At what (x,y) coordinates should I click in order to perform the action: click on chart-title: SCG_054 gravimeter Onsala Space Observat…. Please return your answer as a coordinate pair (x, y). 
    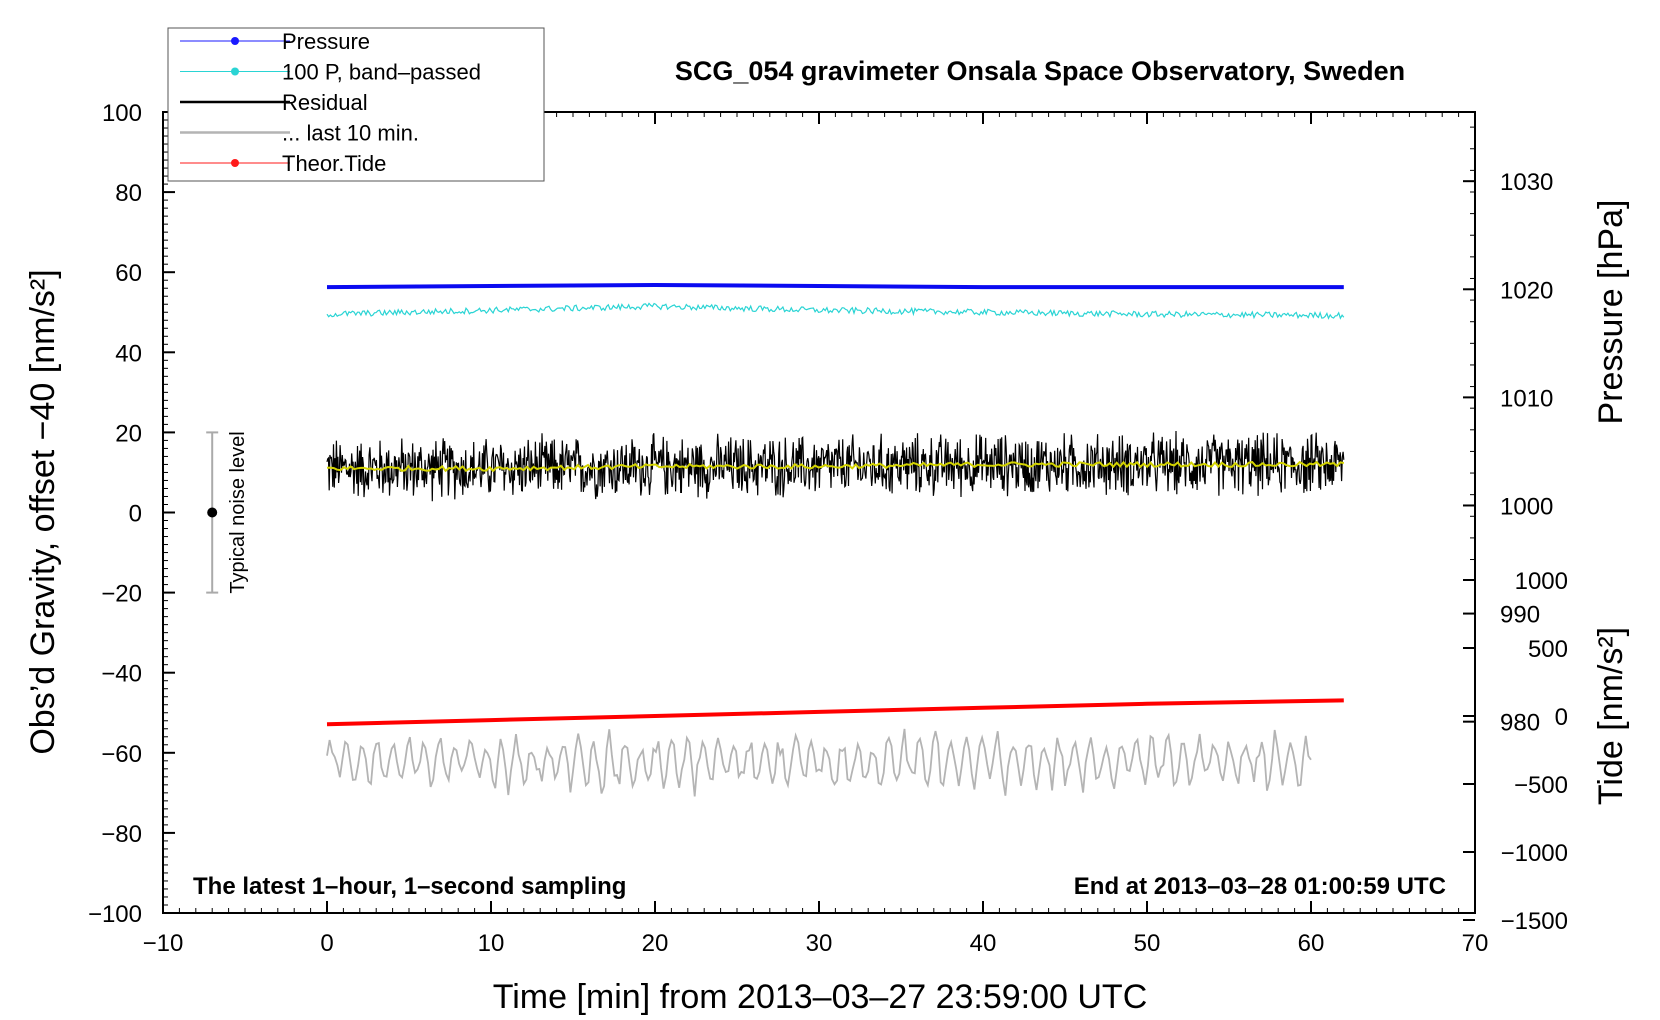
    Looking at the image, I should click on (1040, 71).